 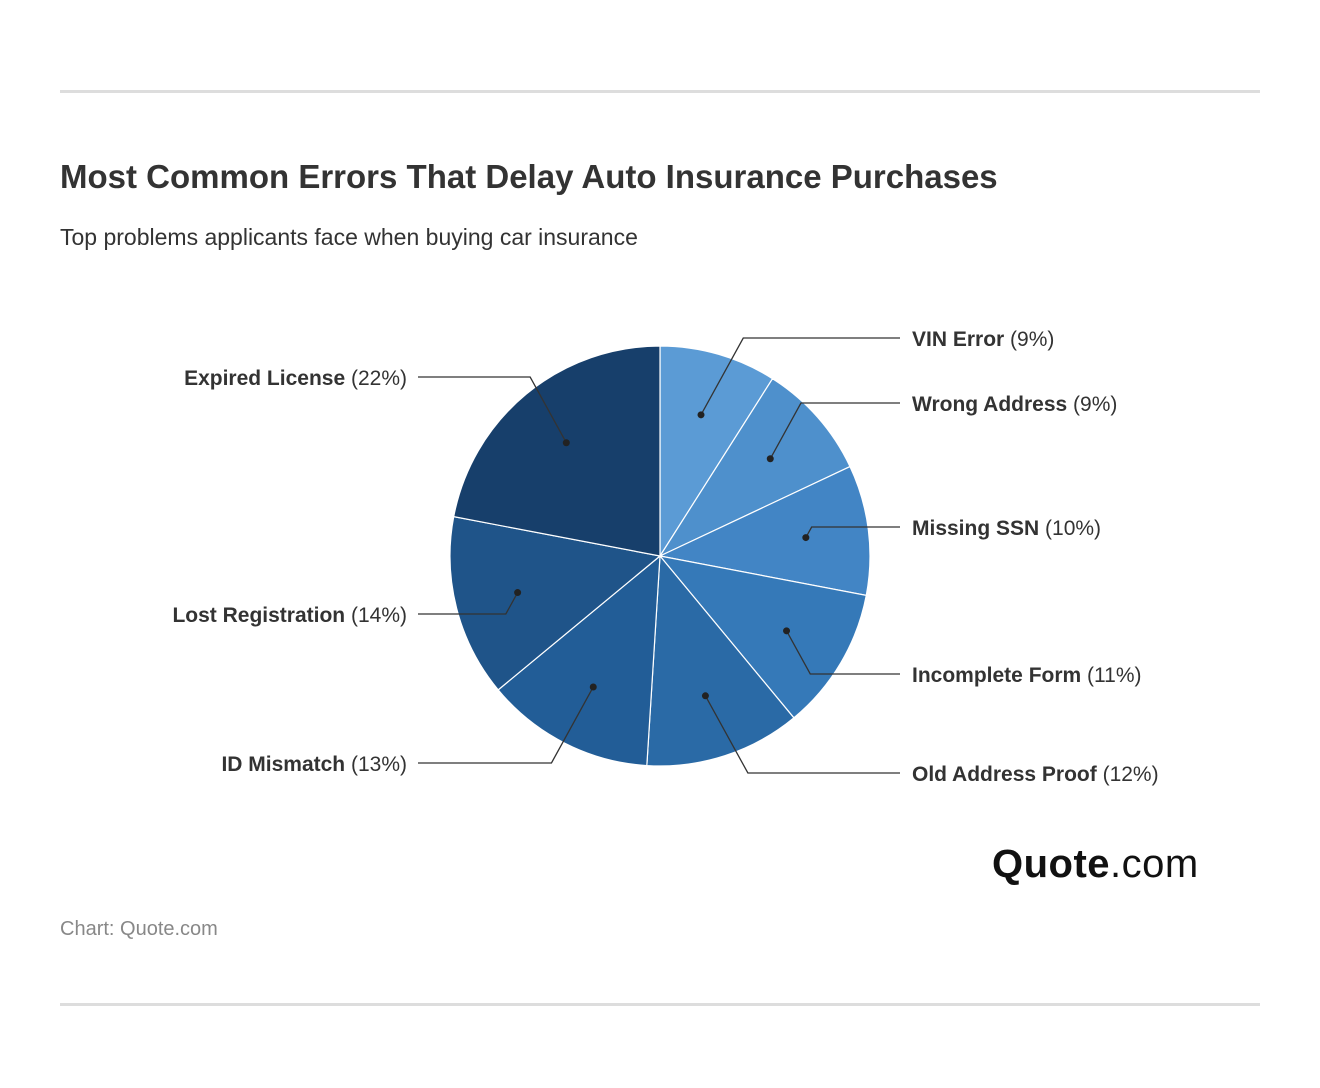 I want to click on pie-slice-id-mismatch, so click(x=579, y=660).